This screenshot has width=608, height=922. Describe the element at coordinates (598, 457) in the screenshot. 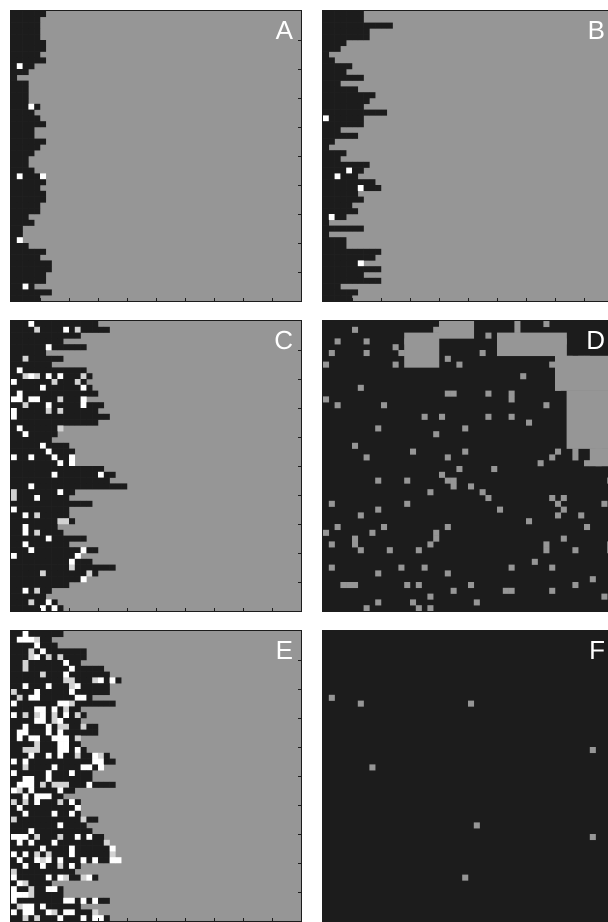

I see `grey-region` at that location.